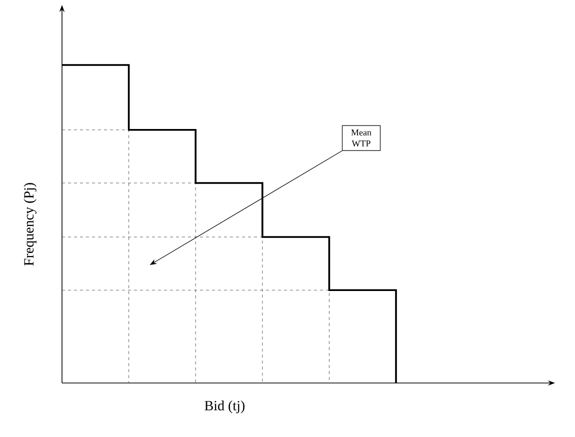 Image resolution: width=575 pixels, height=437 pixels. Describe the element at coordinates (224, 407) in the screenshot. I see `x-axis-title: Bid (tj)` at that location.